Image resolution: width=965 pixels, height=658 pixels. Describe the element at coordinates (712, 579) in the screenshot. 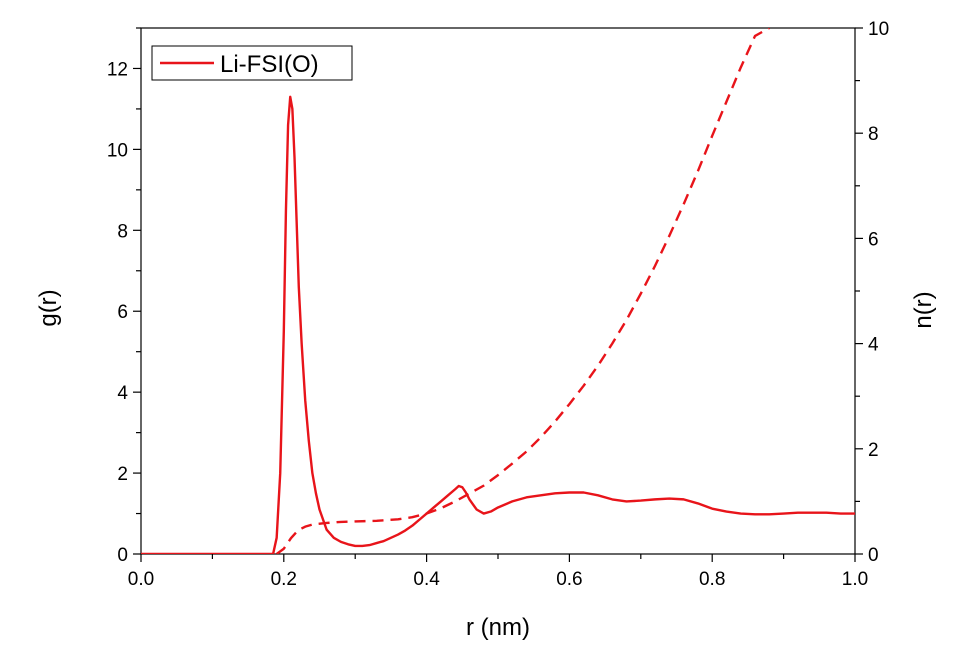

I see `x-tick-label: 0.8` at that location.